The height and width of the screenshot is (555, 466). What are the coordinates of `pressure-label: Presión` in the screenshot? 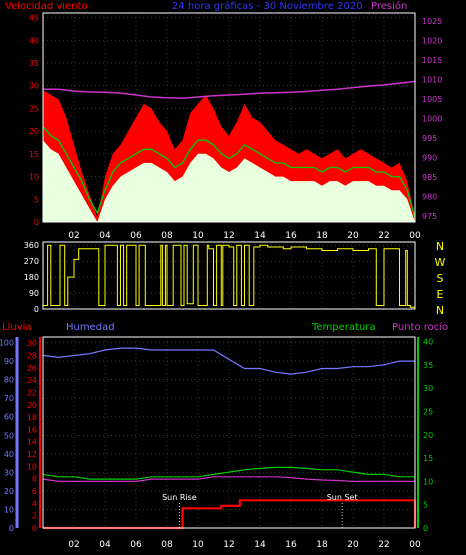 It's located at (389, 6).